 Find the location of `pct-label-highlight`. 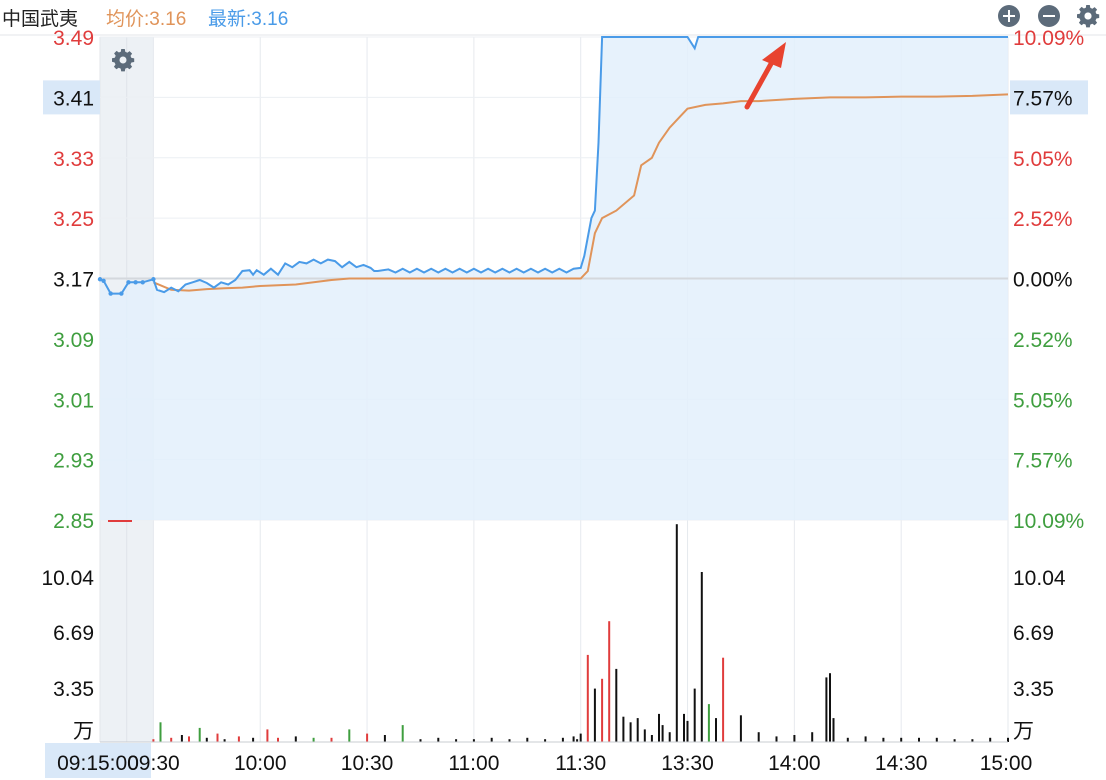

pct-label-highlight is located at coordinates (1049, 97).